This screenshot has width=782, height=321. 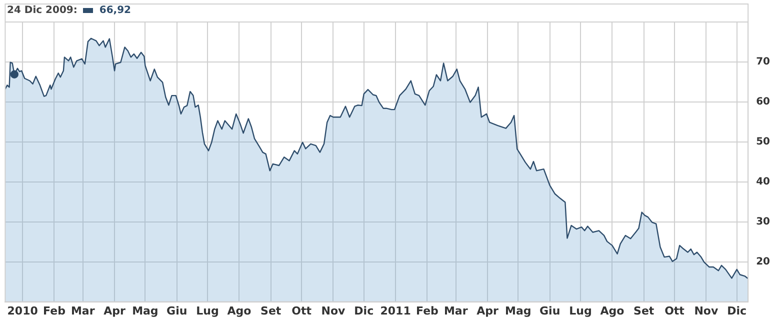 I want to click on y-tick-label: 30, so click(x=763, y=222).